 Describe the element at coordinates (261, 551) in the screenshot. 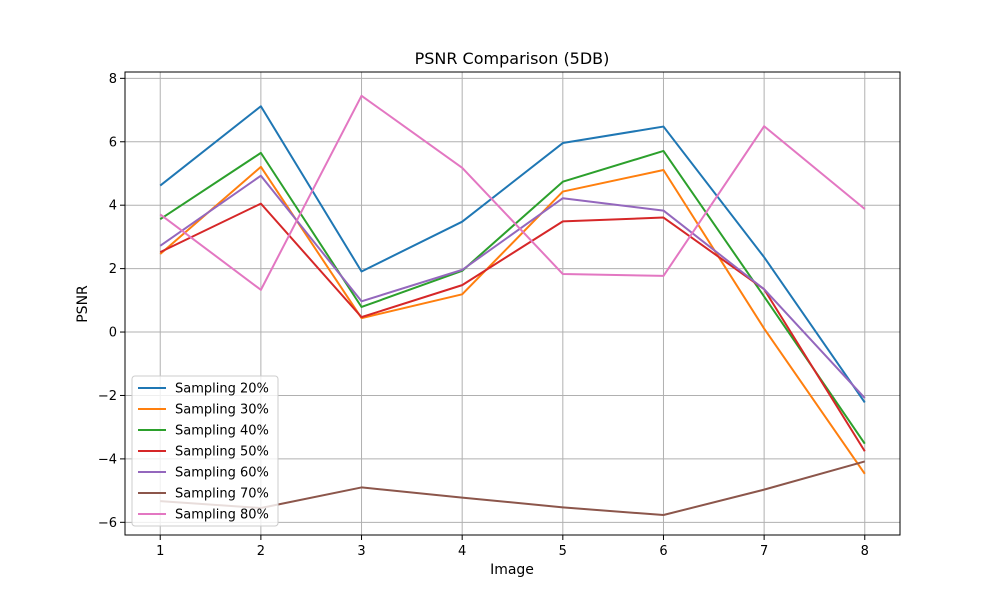

I see `x-tick-label: 2` at that location.